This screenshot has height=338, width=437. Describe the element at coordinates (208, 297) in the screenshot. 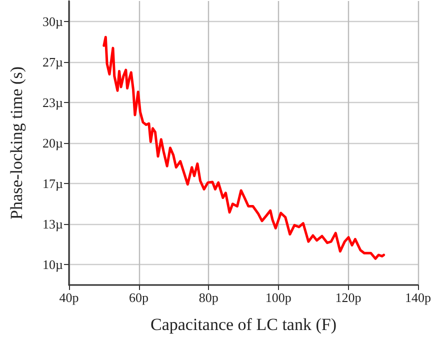

I see `x-tick-label: 80p` at that location.